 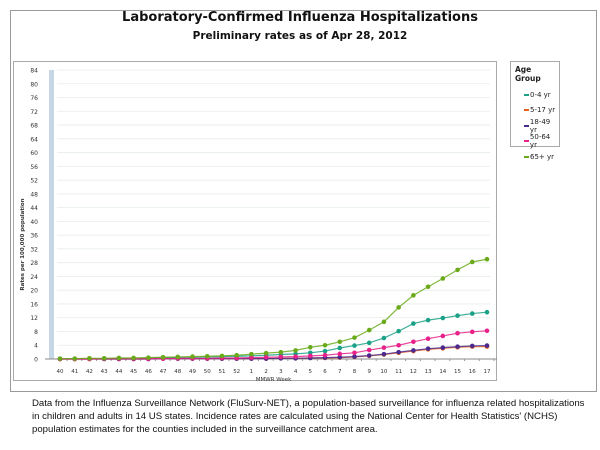 What do you see at coordinates (118, 372) in the screenshot?
I see `x-tick-label: 44` at bounding box center [118, 372].